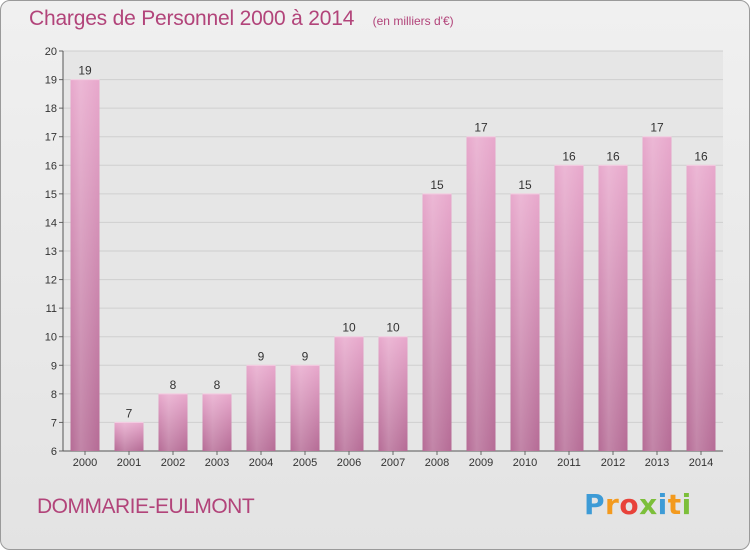 The image size is (750, 550). What do you see at coordinates (129, 463) in the screenshot?
I see `x-tick-label: 2001` at bounding box center [129, 463].